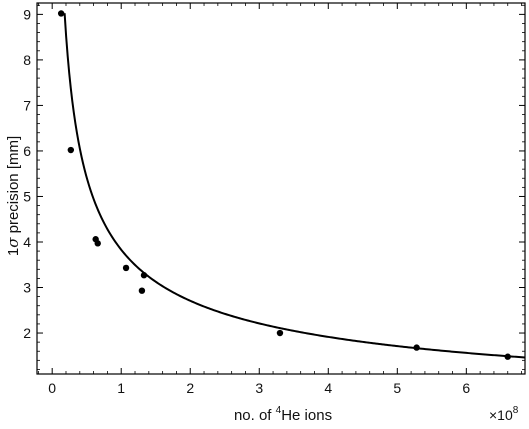 The image size is (529, 429). Describe the element at coordinates (466, 388) in the screenshot. I see `x-tick-label: 6` at that location.